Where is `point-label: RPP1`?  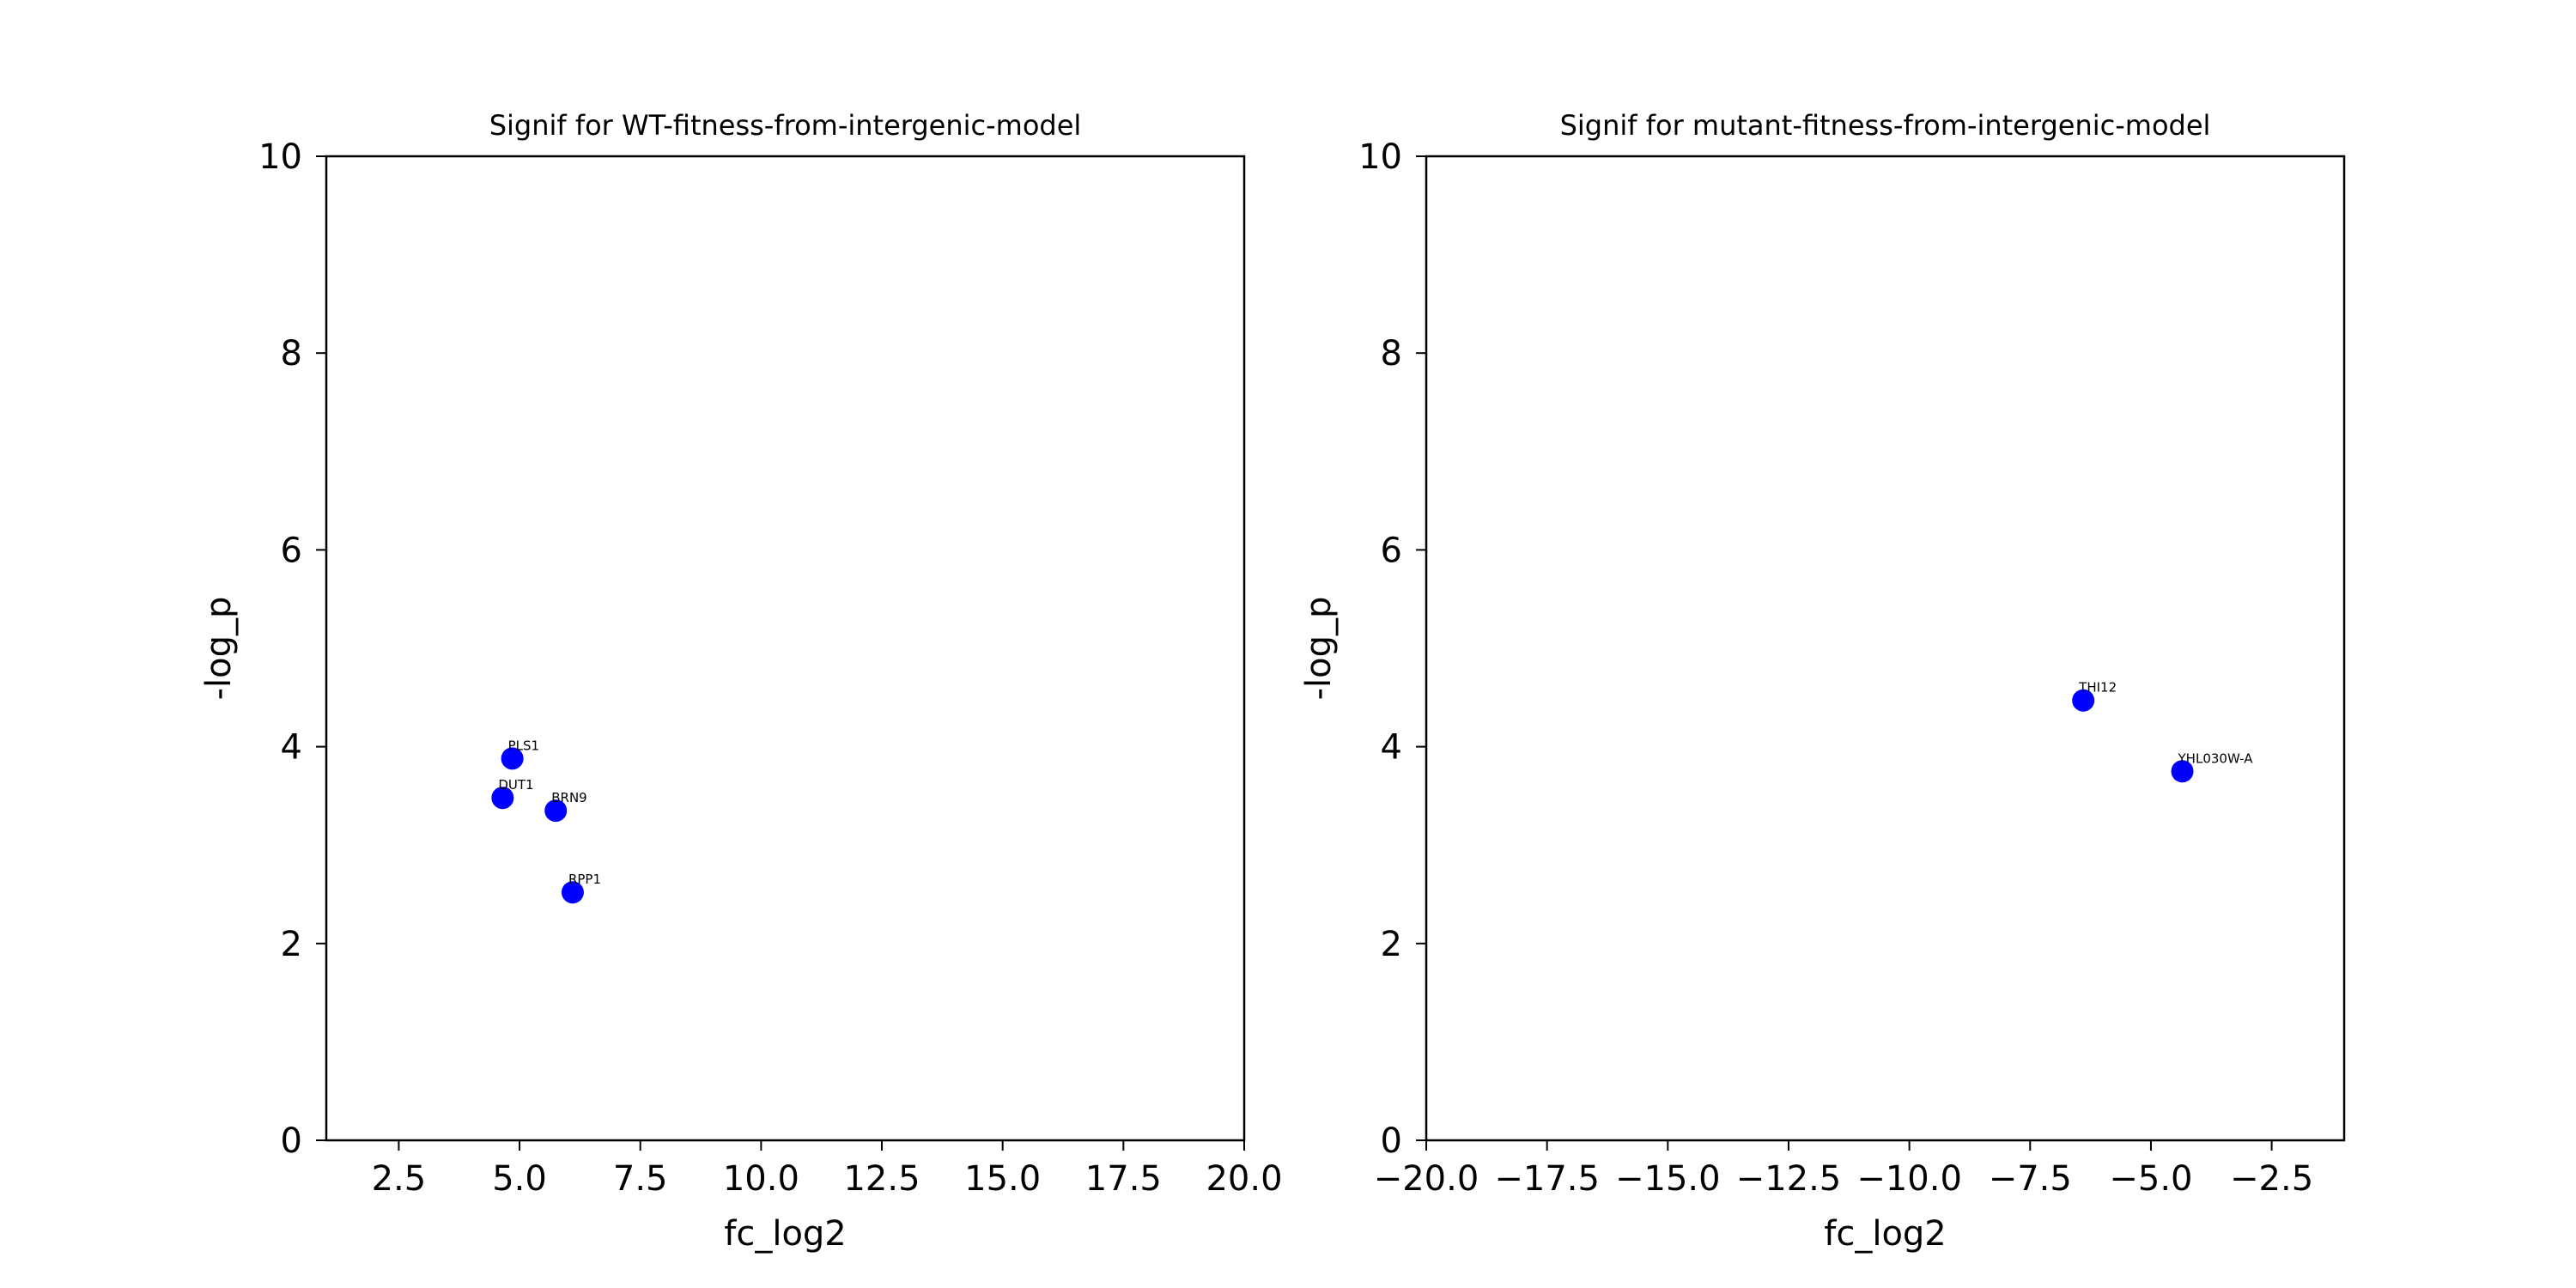
point-label: RPP1 is located at coordinates (585, 879).